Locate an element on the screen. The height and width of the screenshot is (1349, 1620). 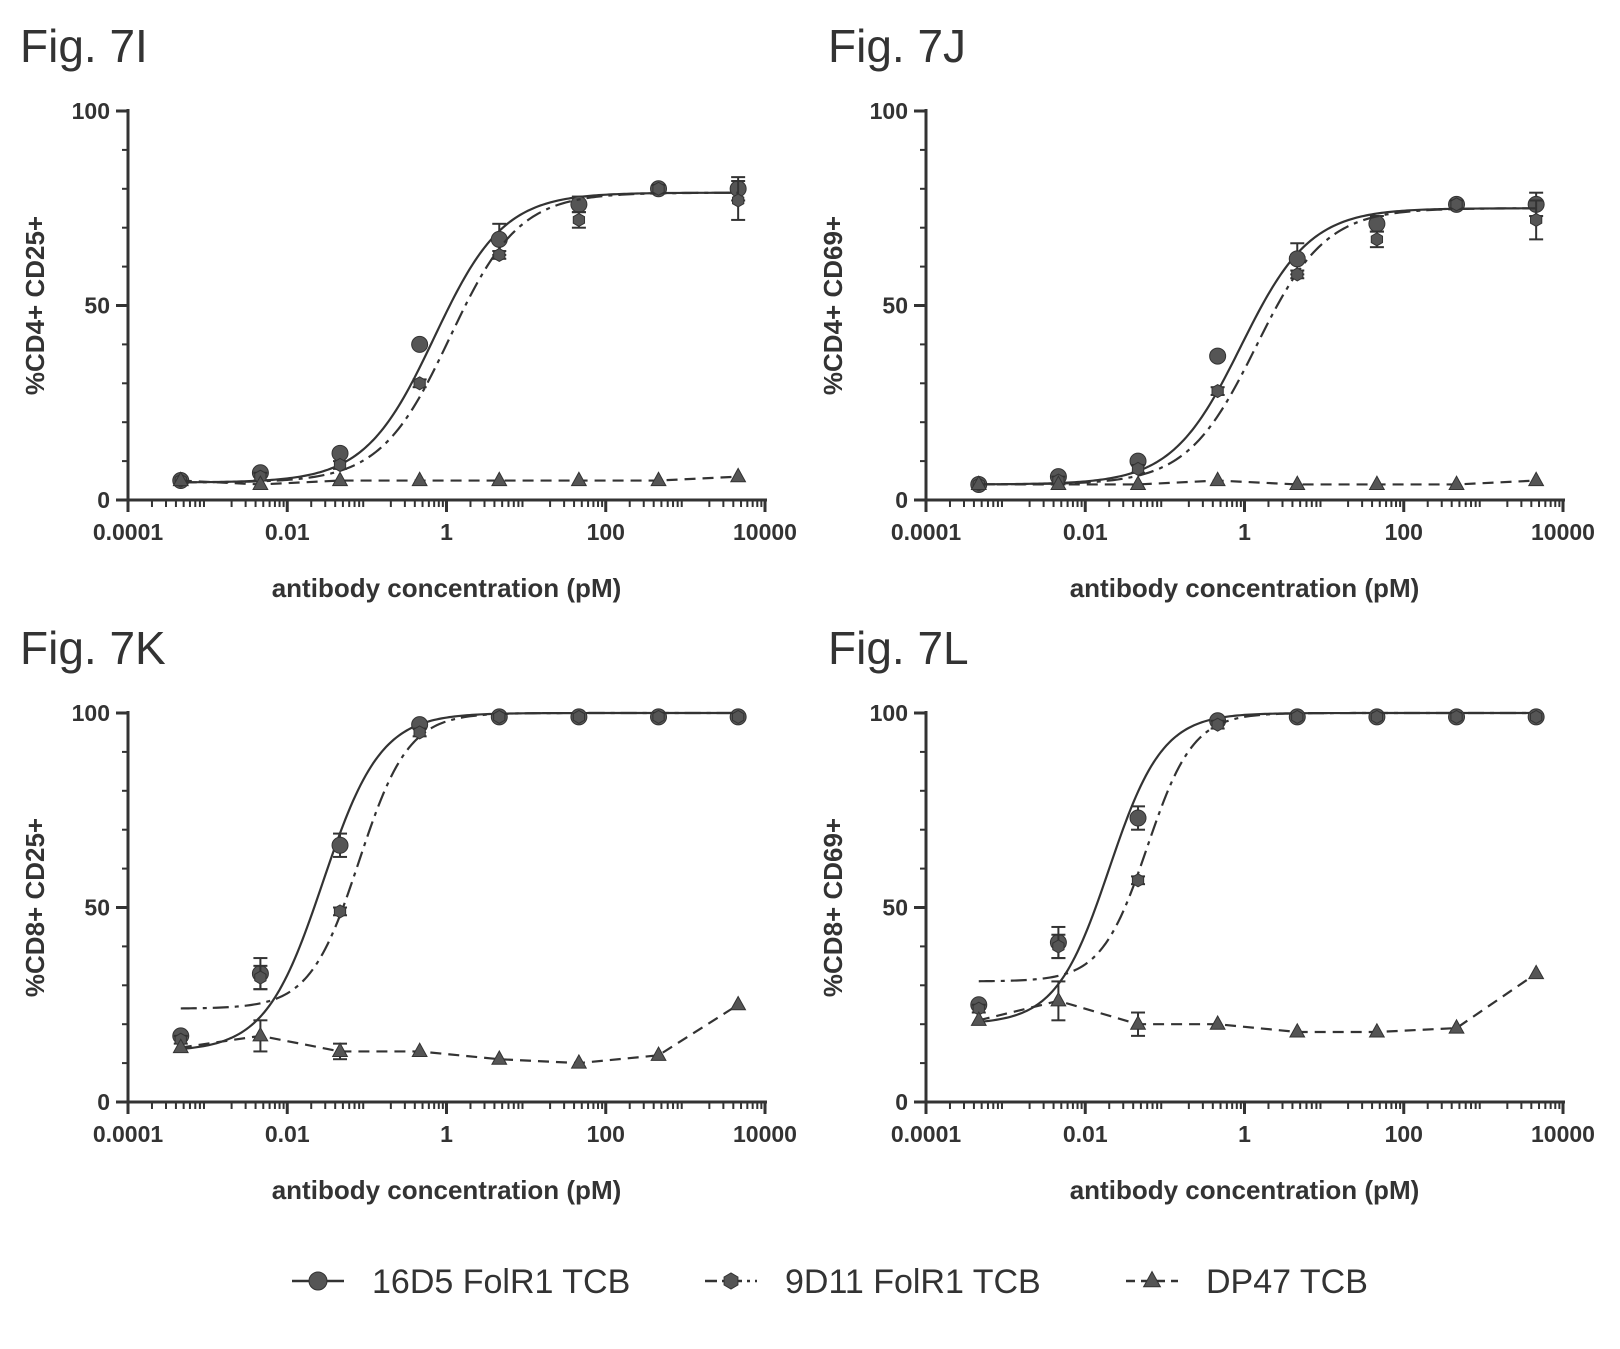
x-tick-label: 100 is located at coordinates (1404, 532).